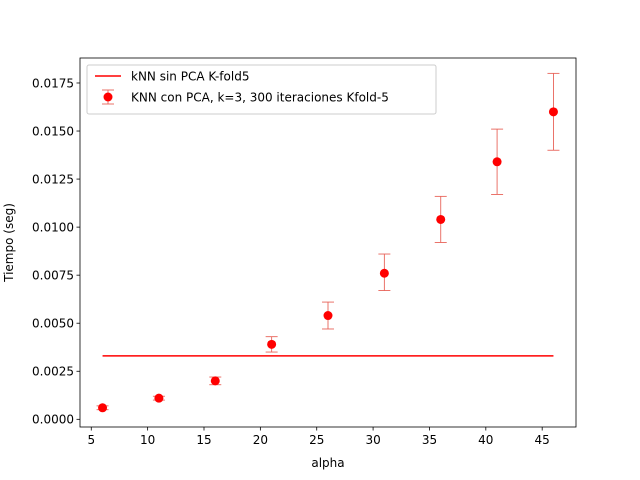 The width and height of the screenshot is (640, 480). What do you see at coordinates (203, 440) in the screenshot?
I see `x-tick-label: 15` at bounding box center [203, 440].